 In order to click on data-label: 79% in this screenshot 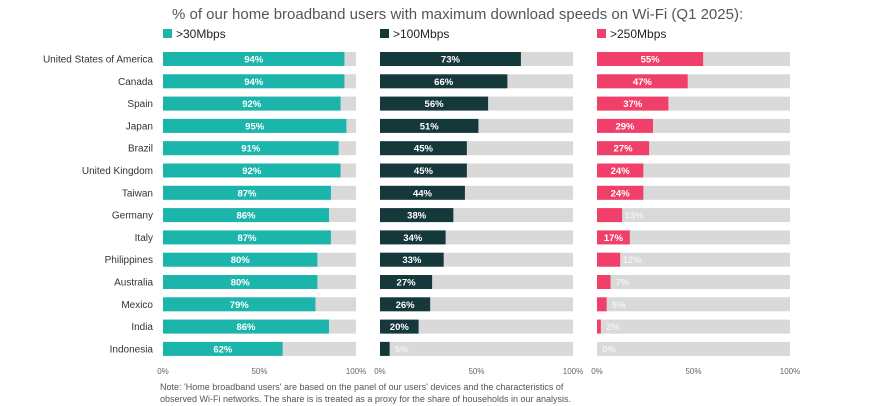, I will do `click(240, 305)`.